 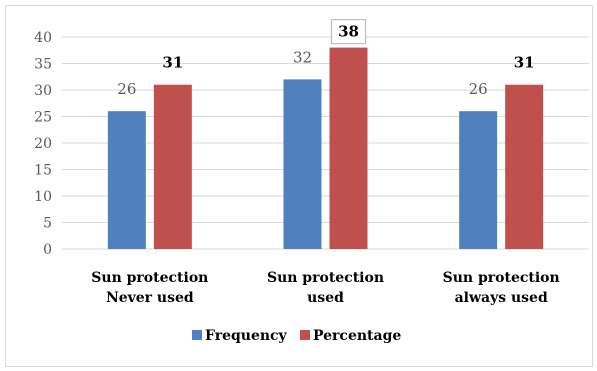 I want to click on legend: Frequency Percentage, so click(x=296, y=336).